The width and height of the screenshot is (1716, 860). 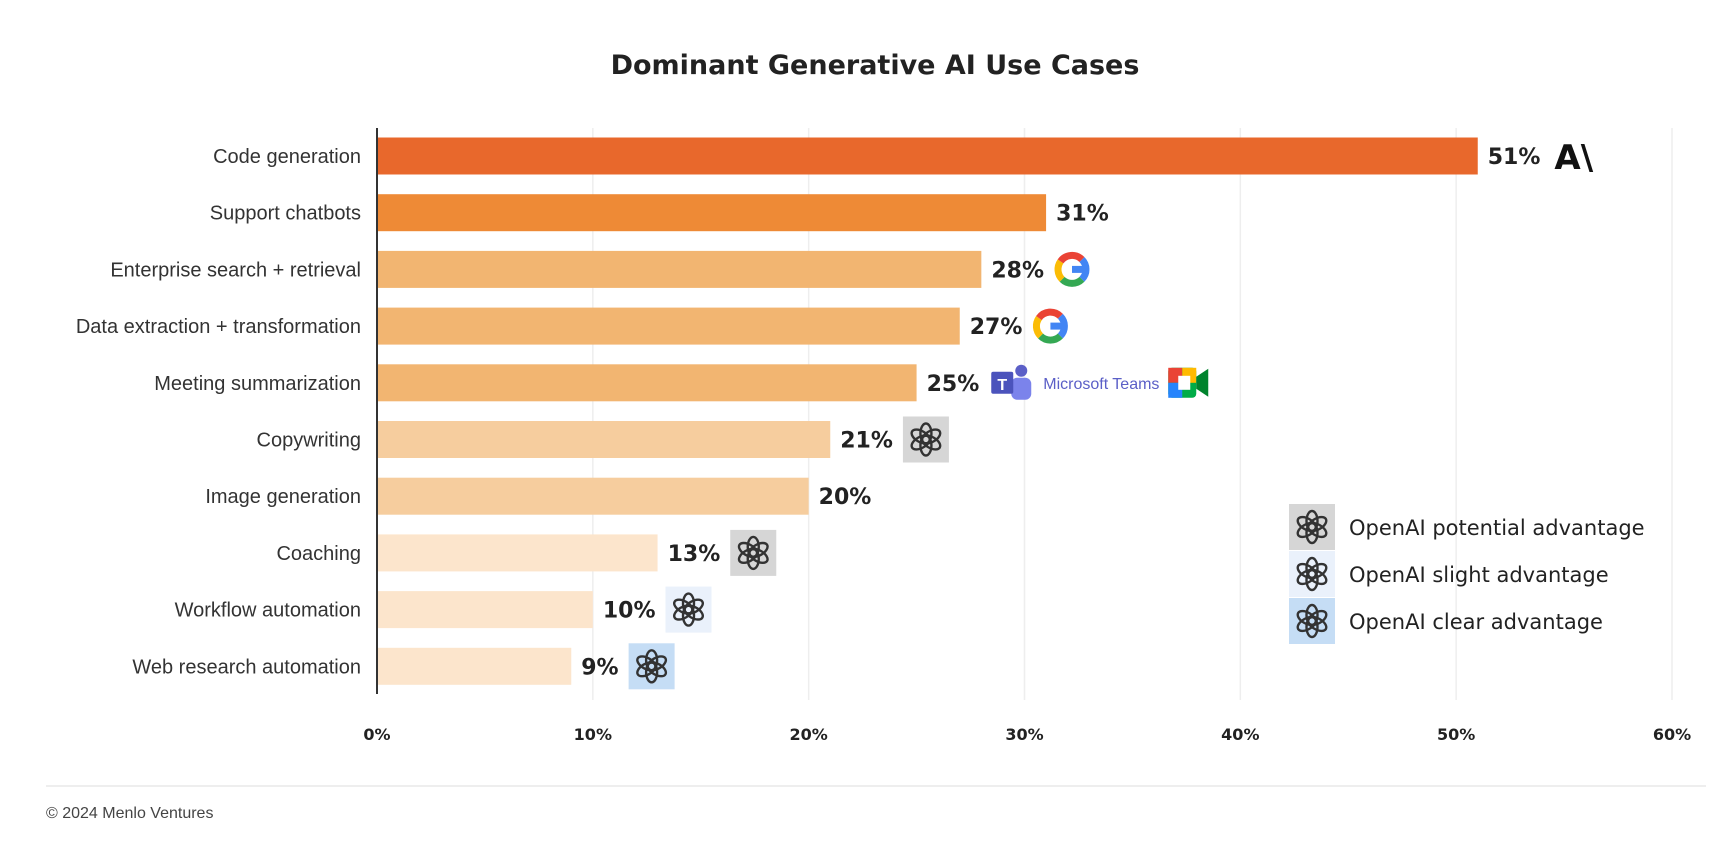 What do you see at coordinates (285, 214) in the screenshot?
I see `category-label: Support chatbots` at bounding box center [285, 214].